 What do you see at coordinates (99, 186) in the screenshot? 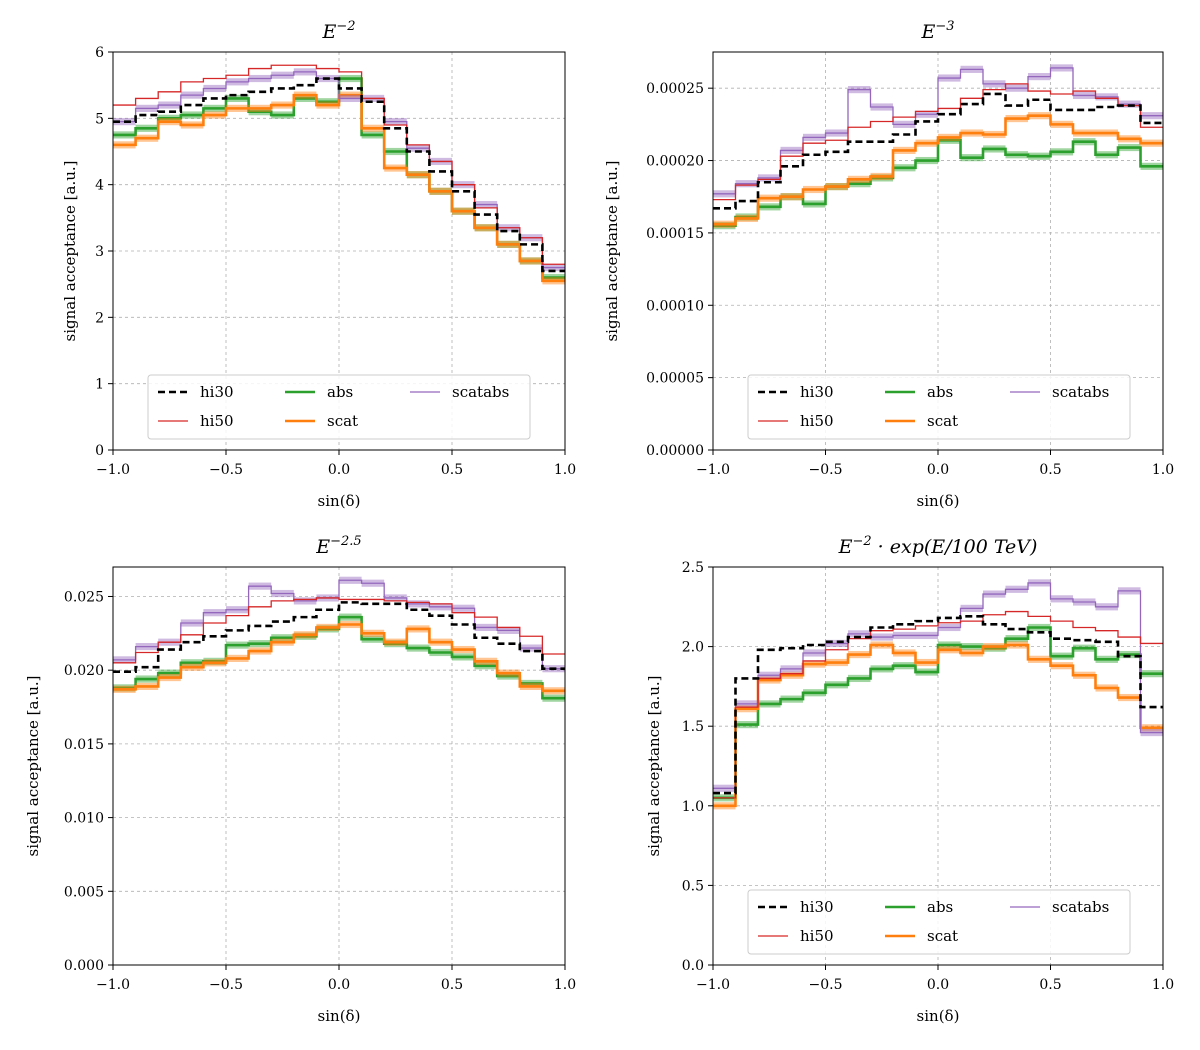
I see `y-tick-label: 4` at bounding box center [99, 186].